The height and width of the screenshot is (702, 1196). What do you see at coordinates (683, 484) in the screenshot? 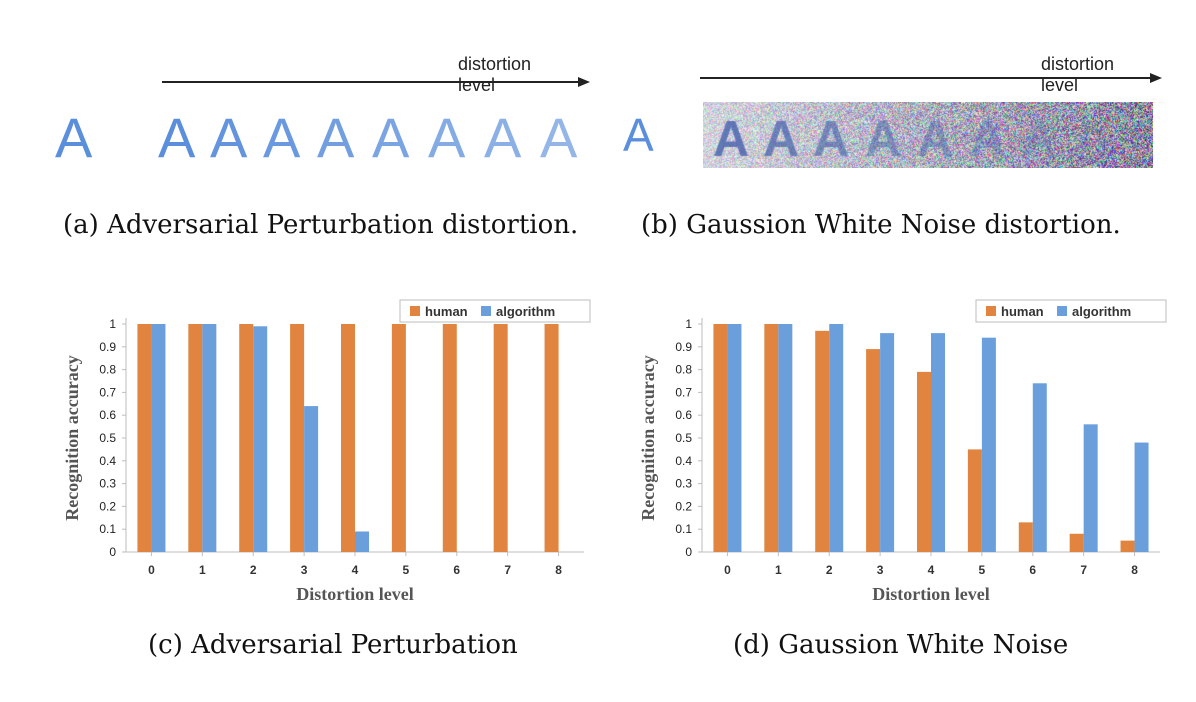
I see `y-tick-label: 0.3` at bounding box center [683, 484].